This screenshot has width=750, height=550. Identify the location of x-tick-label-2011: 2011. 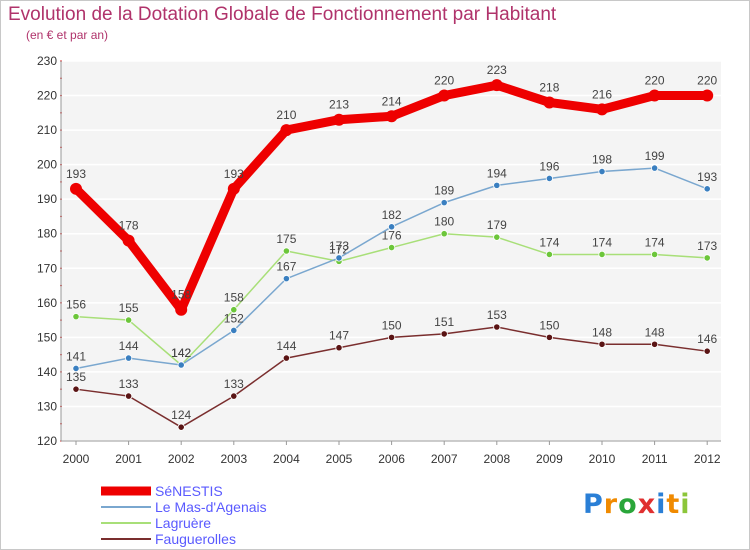
(655, 459).